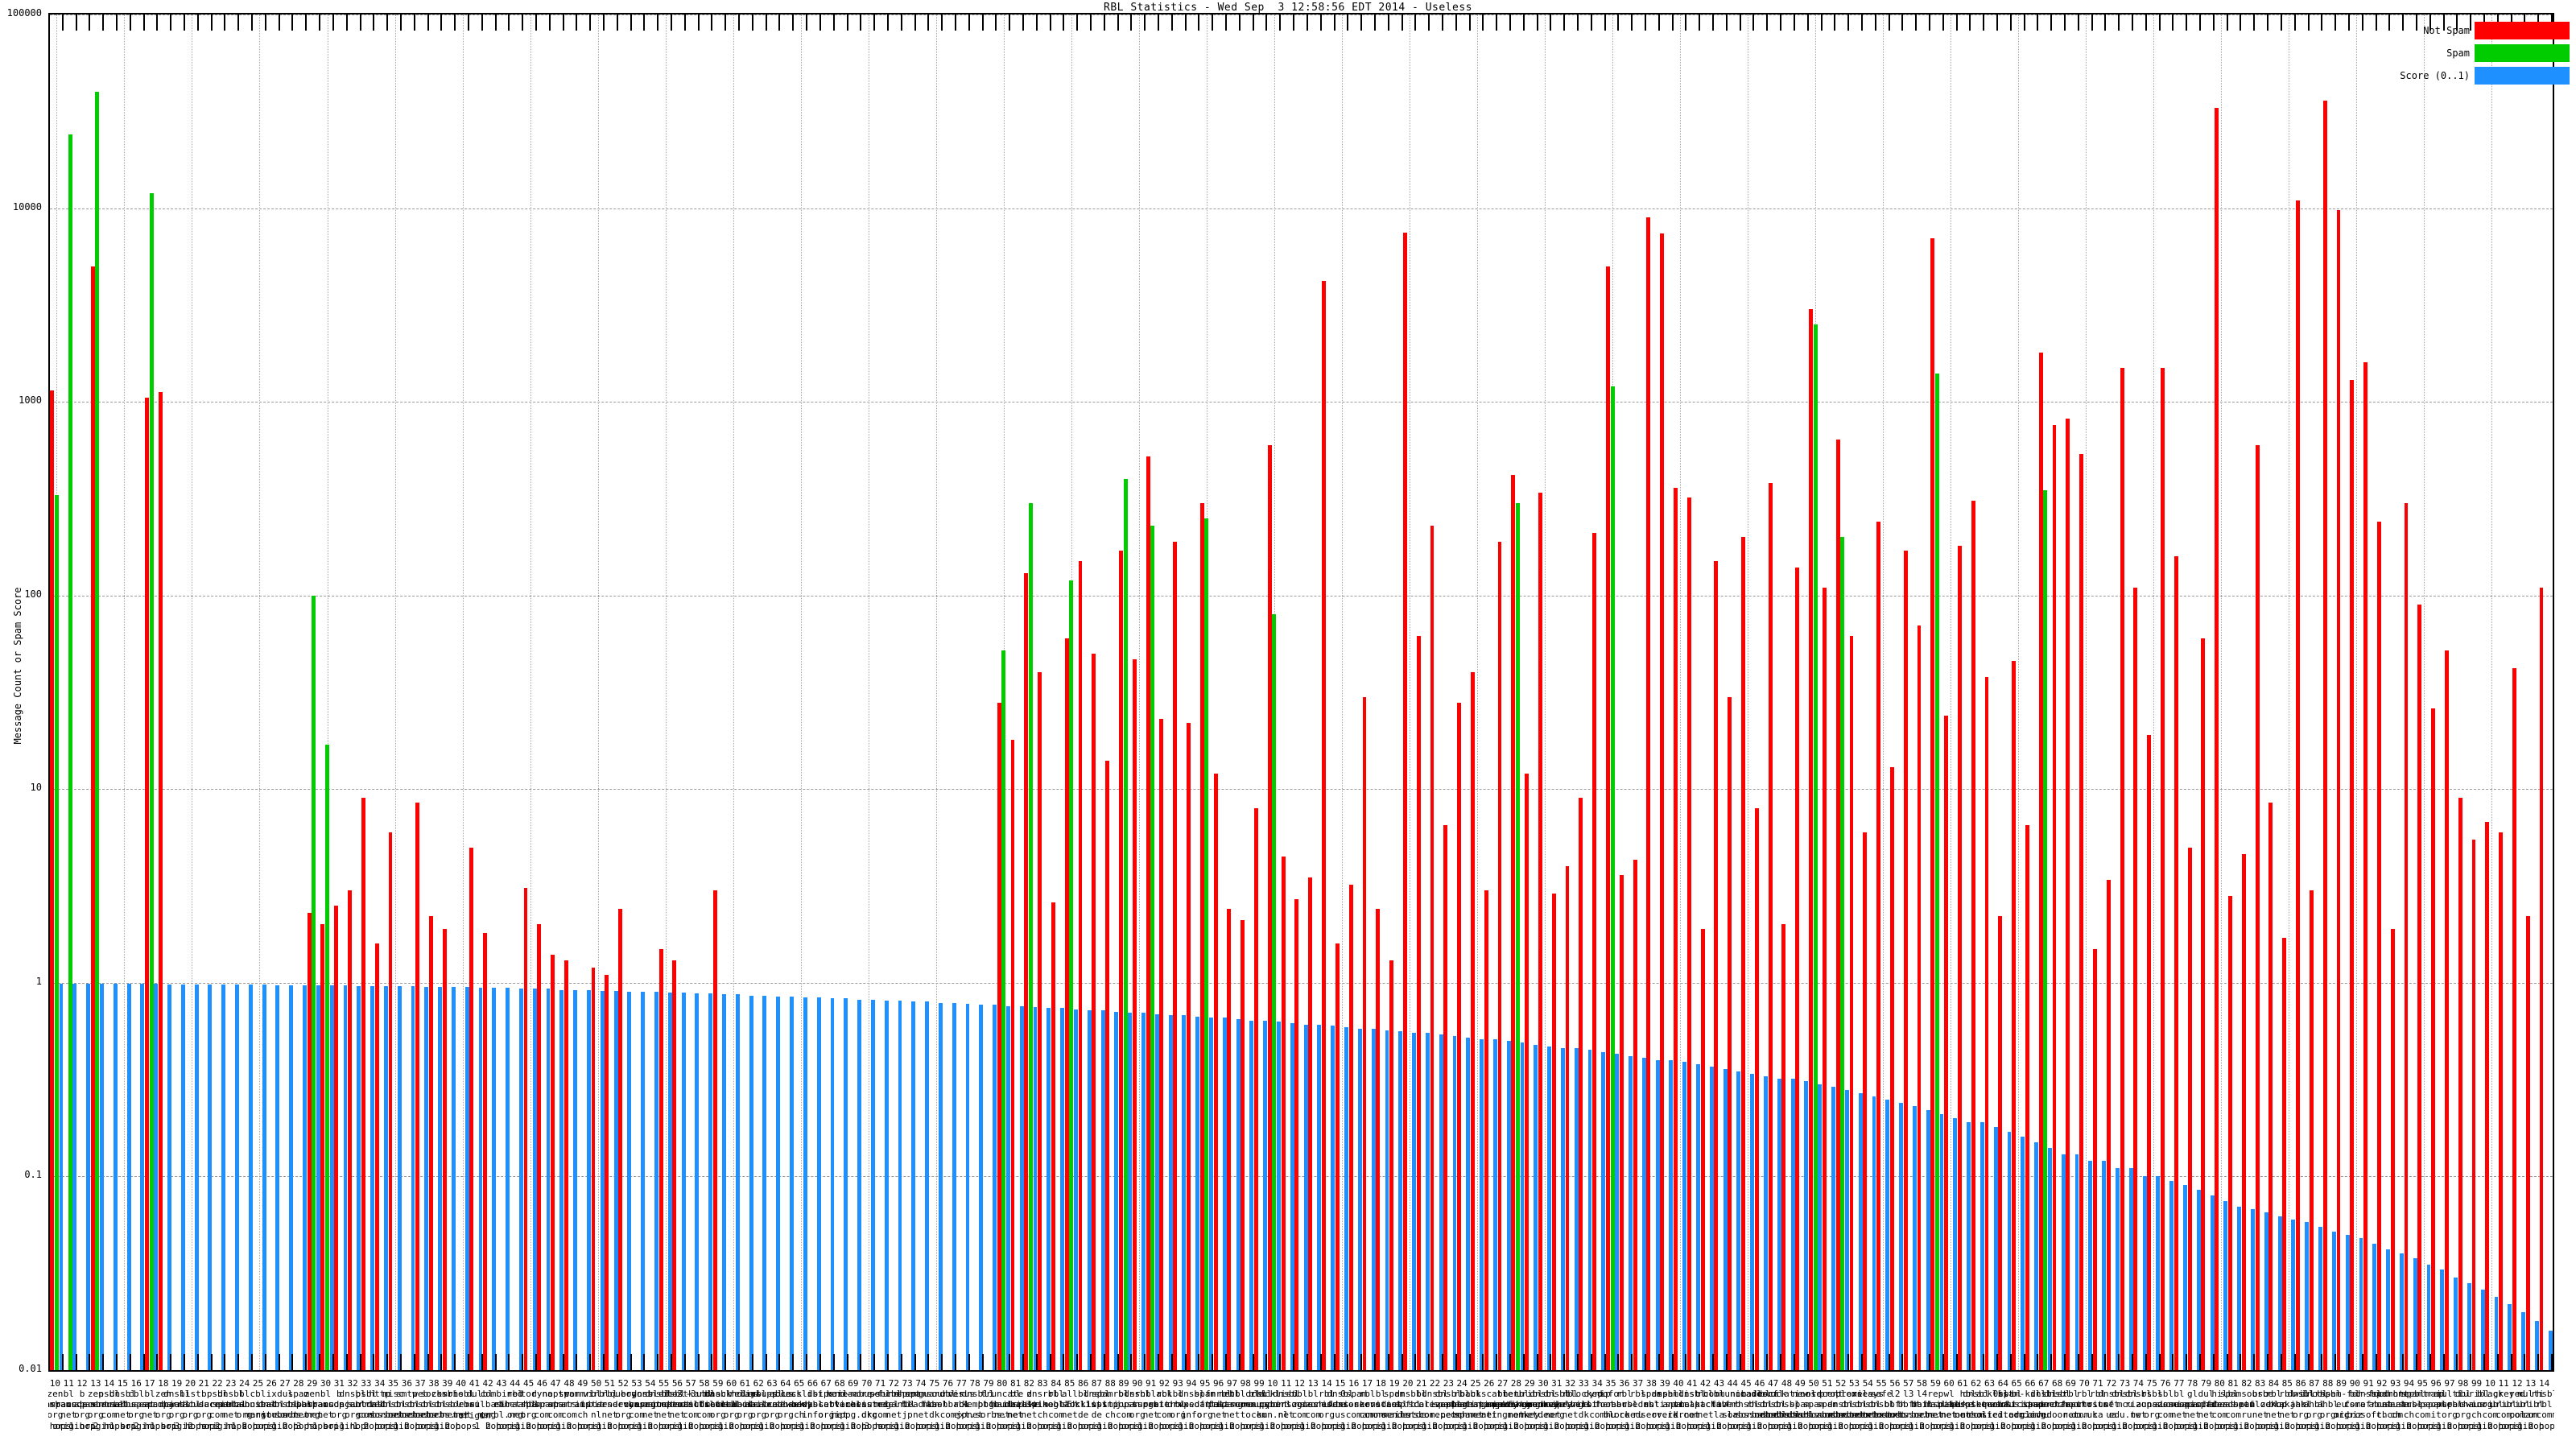 Image resolution: width=2576 pixels, height=1449 pixels. What do you see at coordinates (2531, 1404) in the screenshot?
I see `x-tick-label-line: uribl` at bounding box center [2531, 1404].